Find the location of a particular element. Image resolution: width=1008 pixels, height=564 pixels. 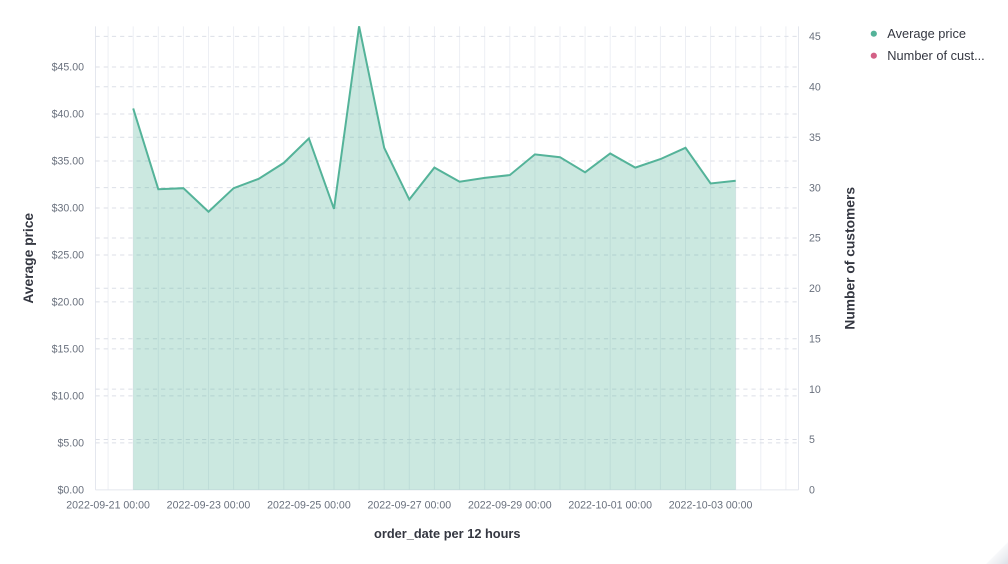

svg-text: 10 is located at coordinates (815, 390).